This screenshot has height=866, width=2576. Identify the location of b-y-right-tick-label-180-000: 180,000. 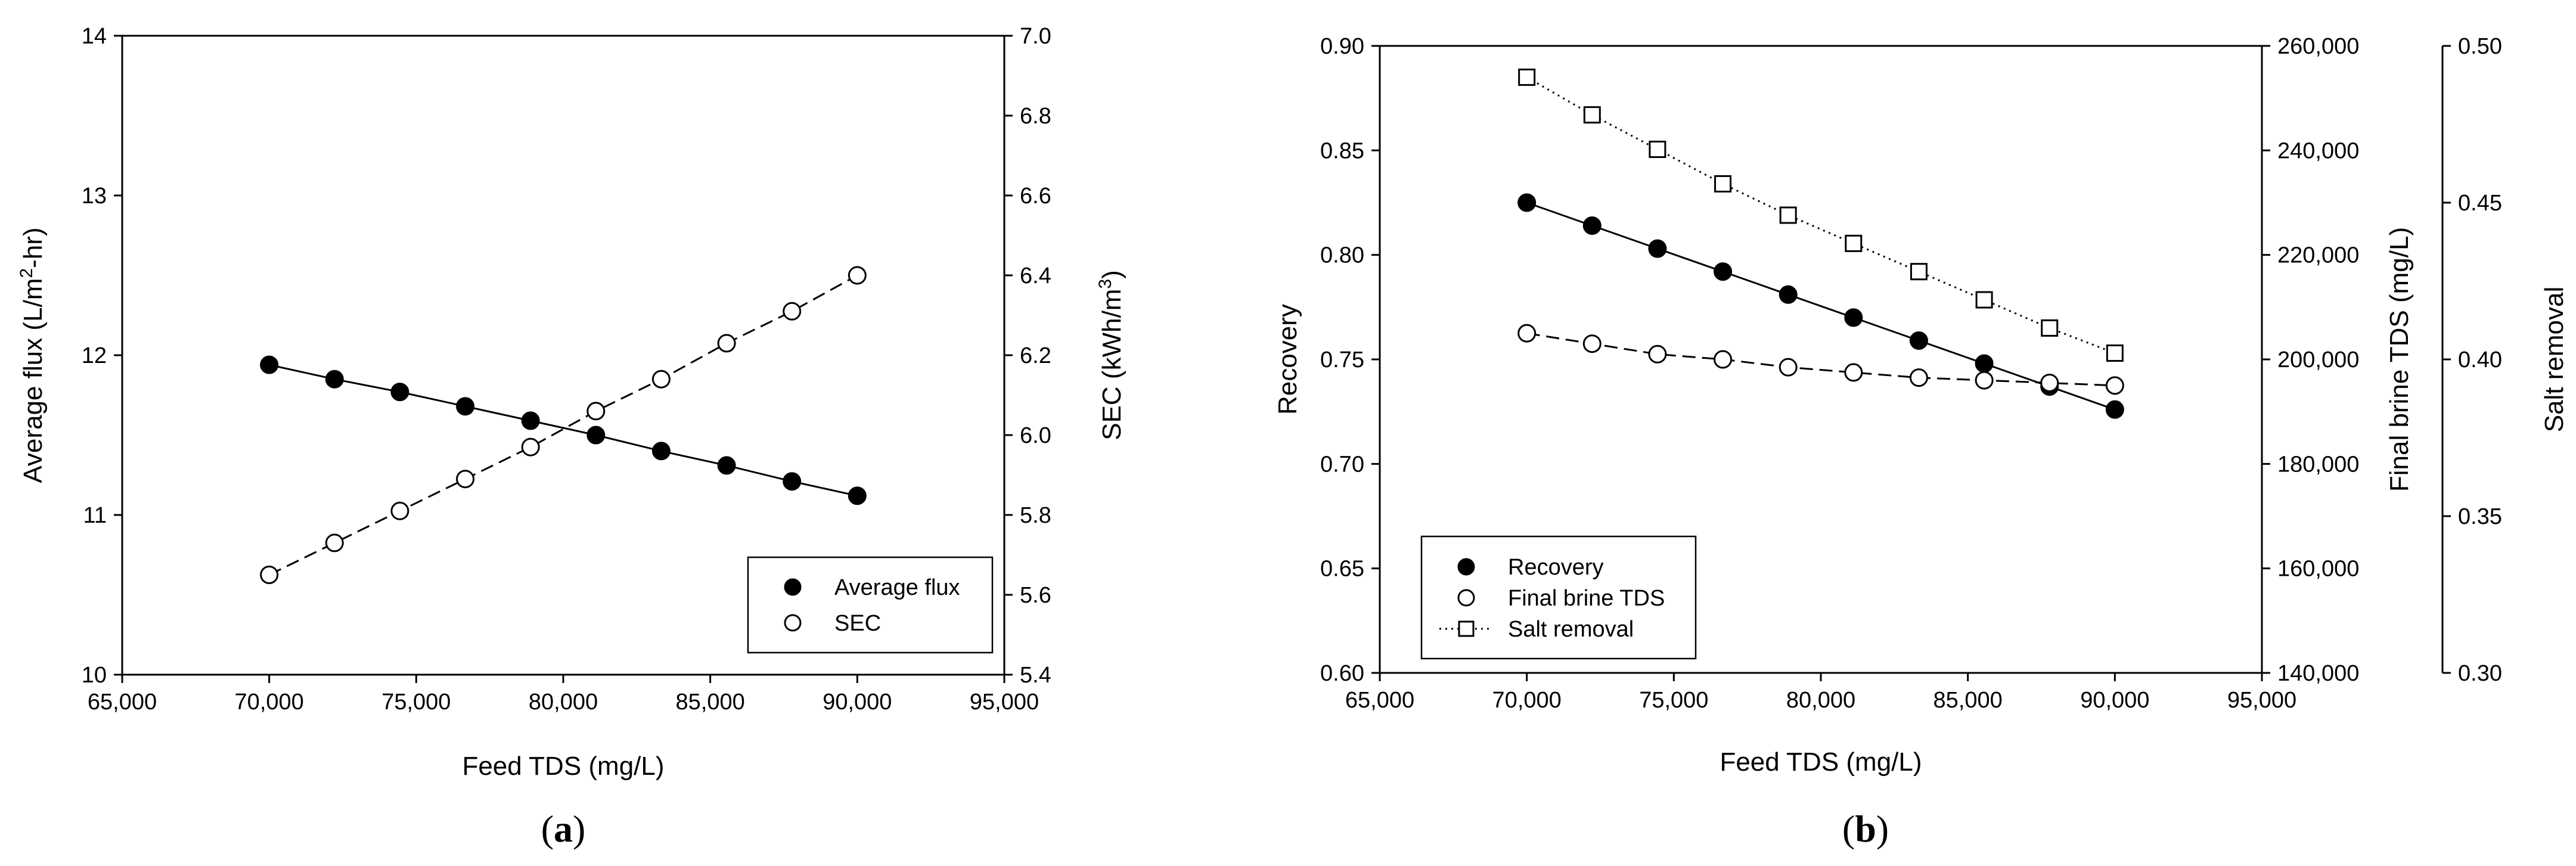
(2318, 464).